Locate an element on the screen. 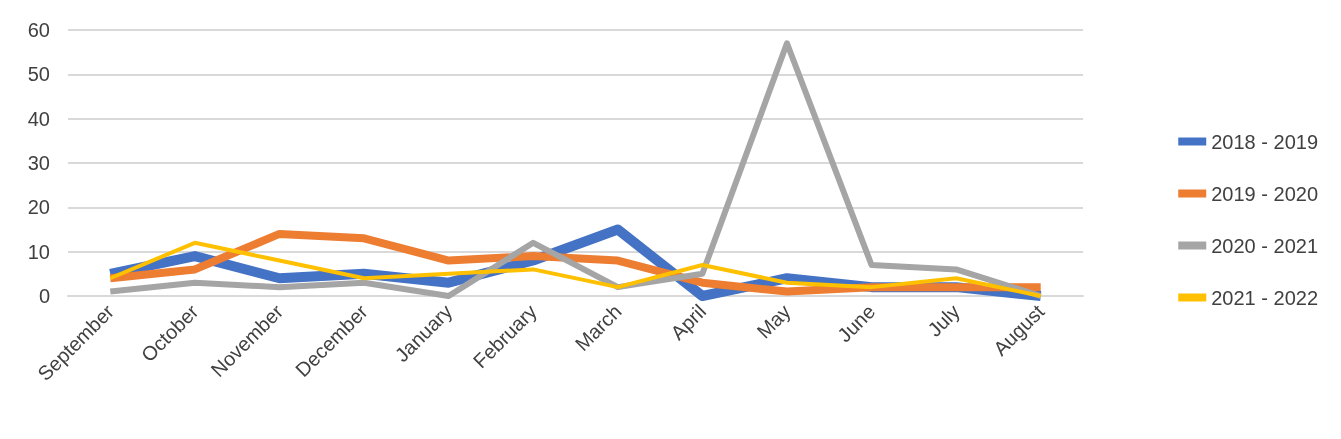  x-tick-label: May is located at coordinates (773, 321).